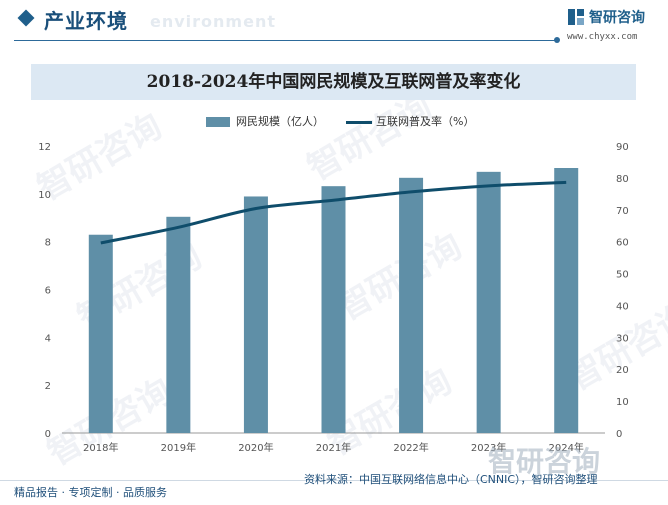  I want to click on y-right-tick-label: 20, so click(622, 370).